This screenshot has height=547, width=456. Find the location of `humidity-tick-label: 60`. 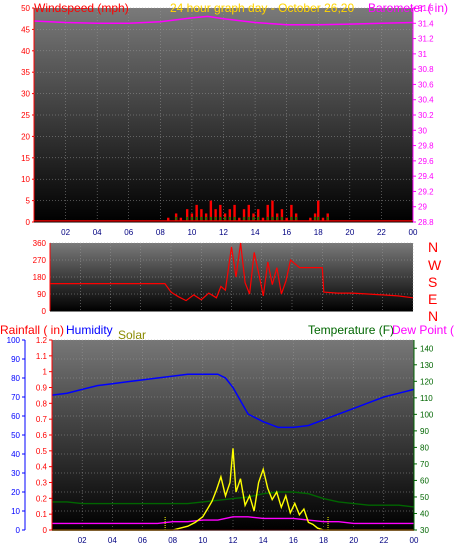

humidity-tick-label: 60 is located at coordinates (15, 416).